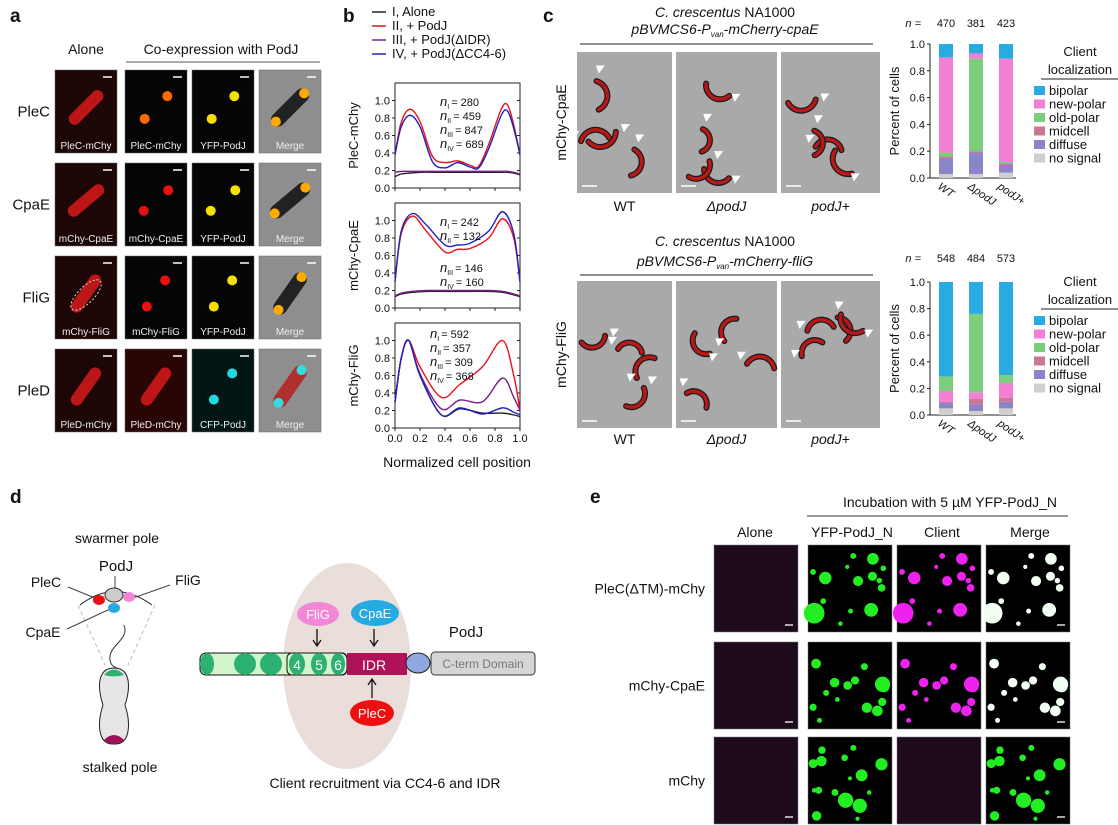 This screenshot has height=825, width=1118. Describe the element at coordinates (382, 154) in the screenshot. I see `y-tick-label: 0.4` at that location.